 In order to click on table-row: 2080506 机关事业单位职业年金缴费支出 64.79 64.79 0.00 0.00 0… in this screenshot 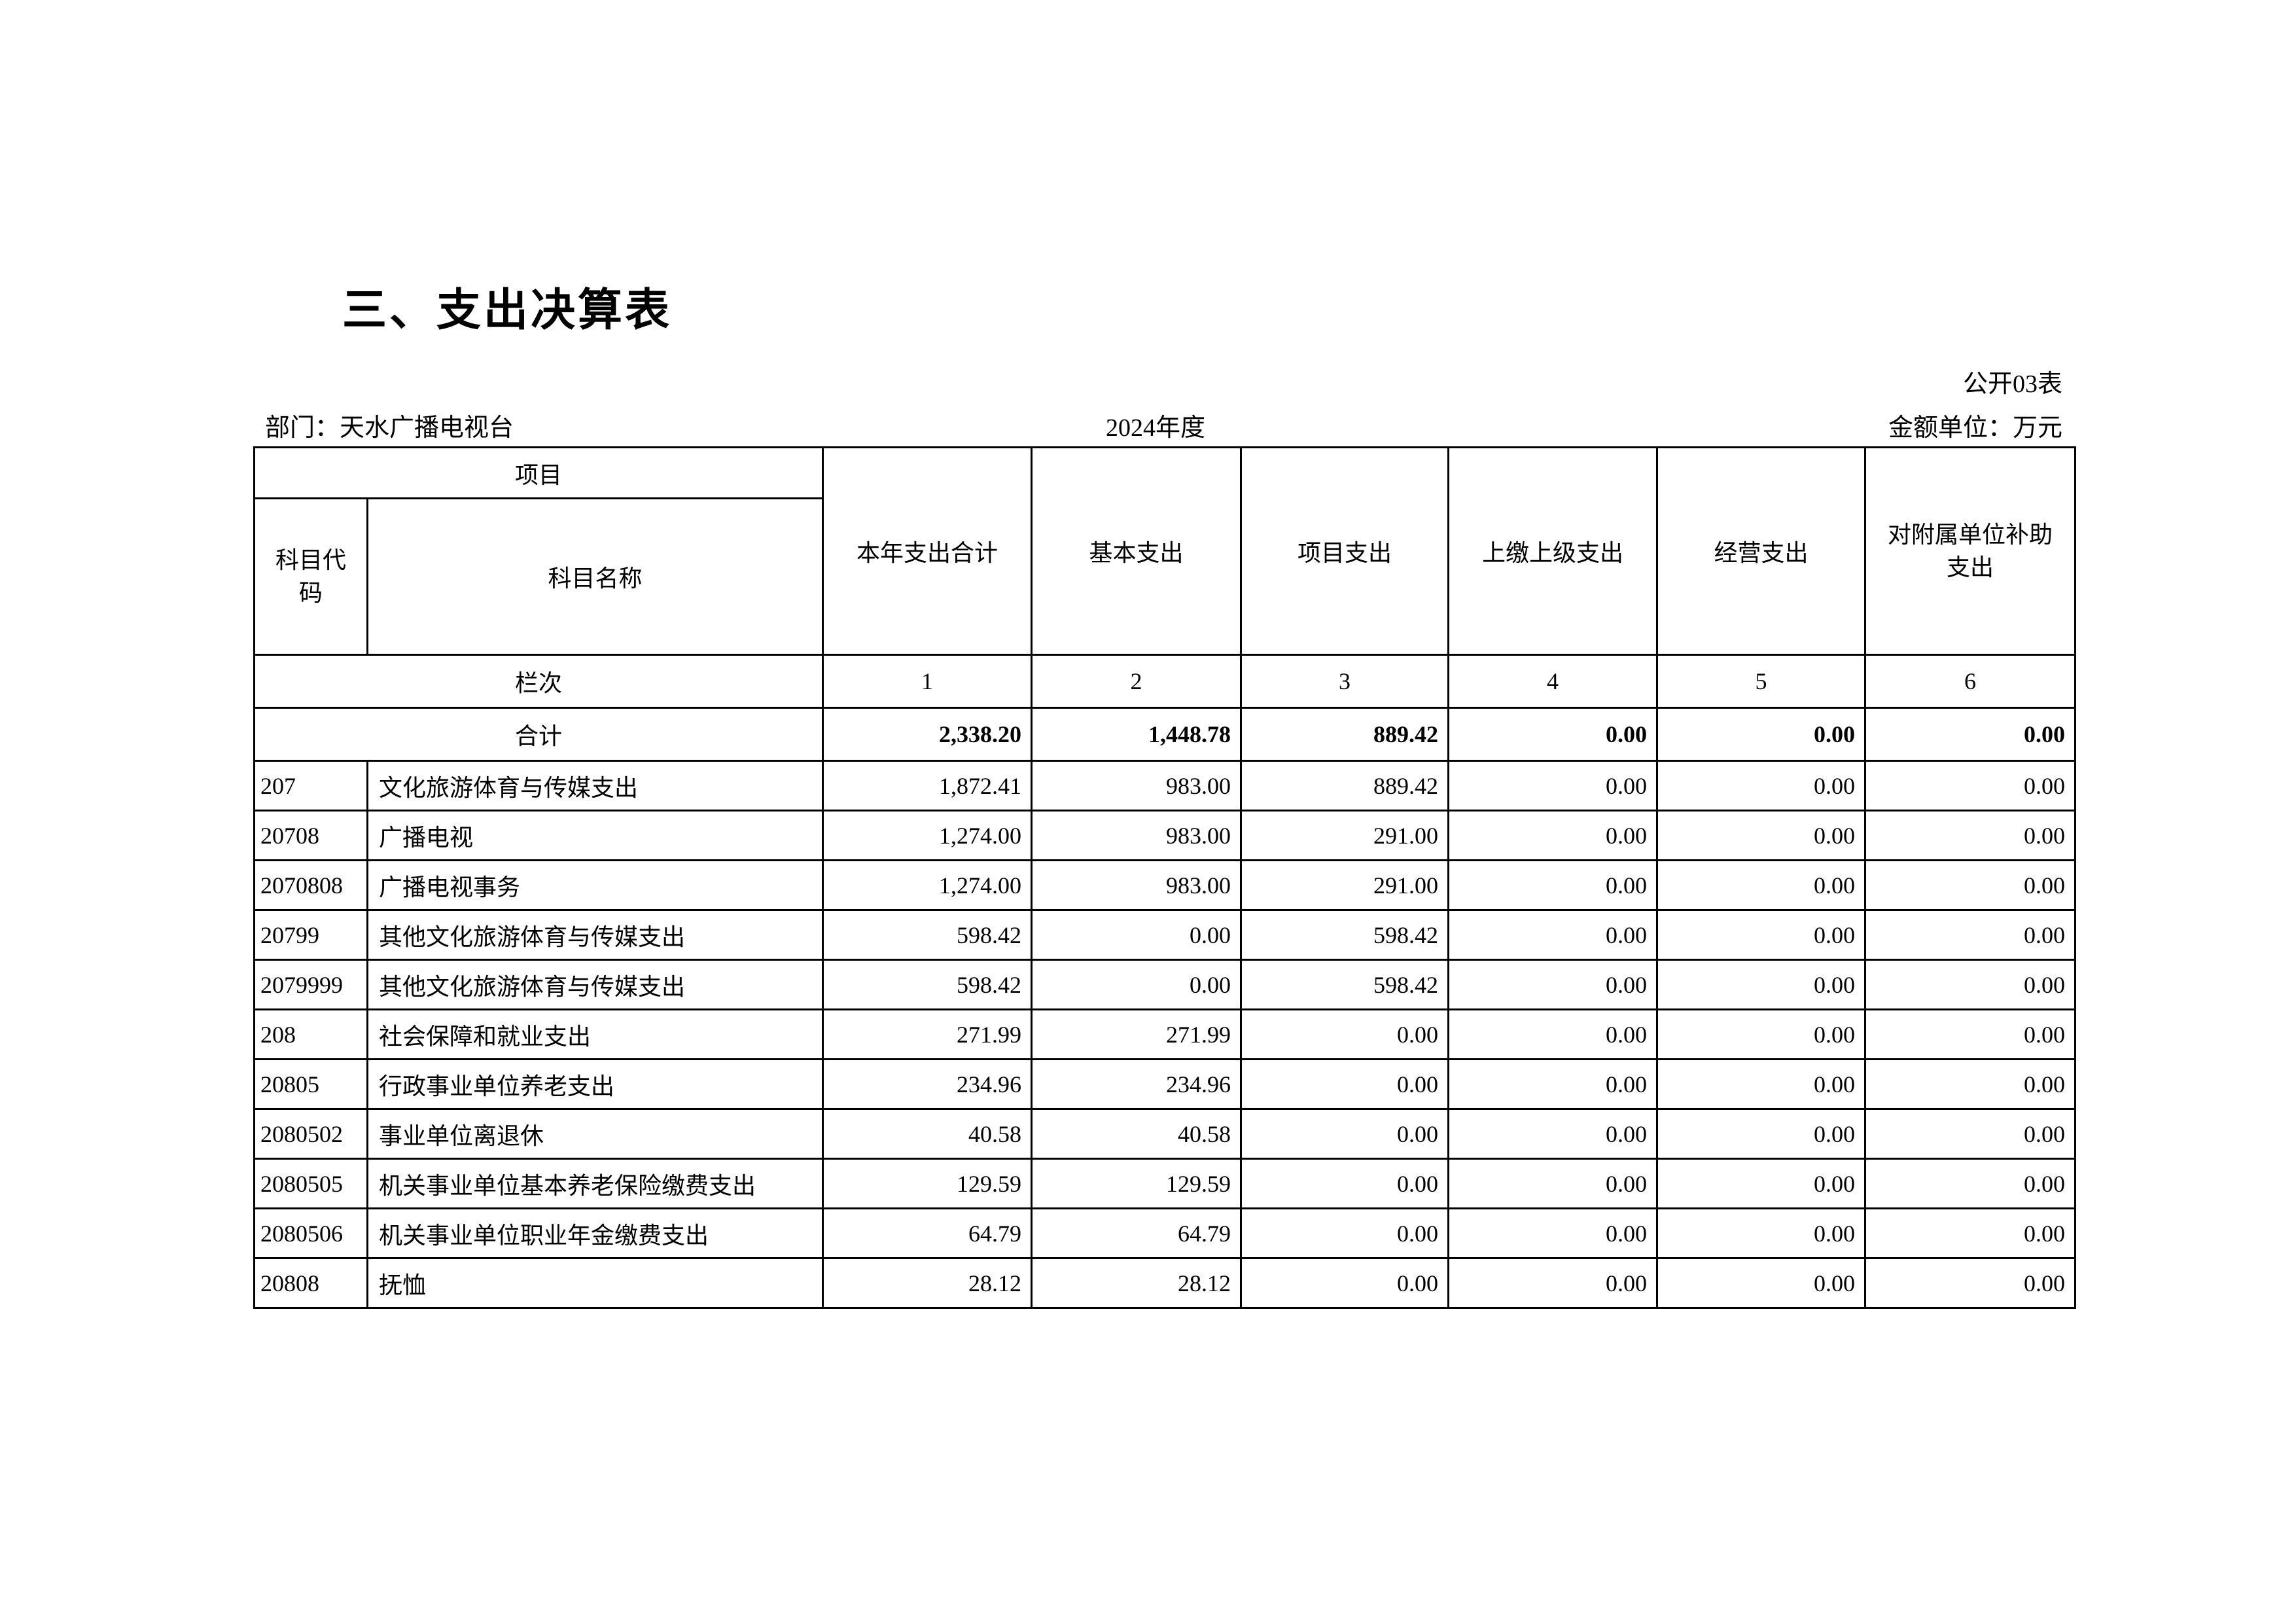, I will do `click(1165, 1233)`.